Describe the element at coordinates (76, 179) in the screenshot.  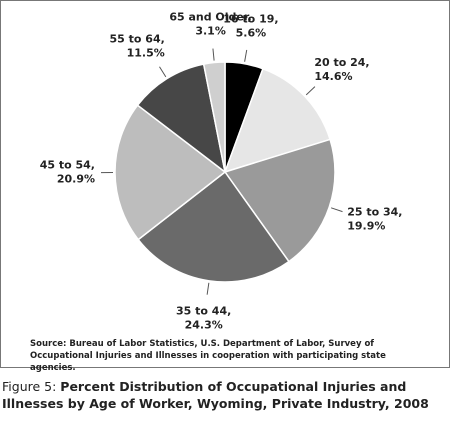
I see `slice-value-label: 20.9%` at that location.